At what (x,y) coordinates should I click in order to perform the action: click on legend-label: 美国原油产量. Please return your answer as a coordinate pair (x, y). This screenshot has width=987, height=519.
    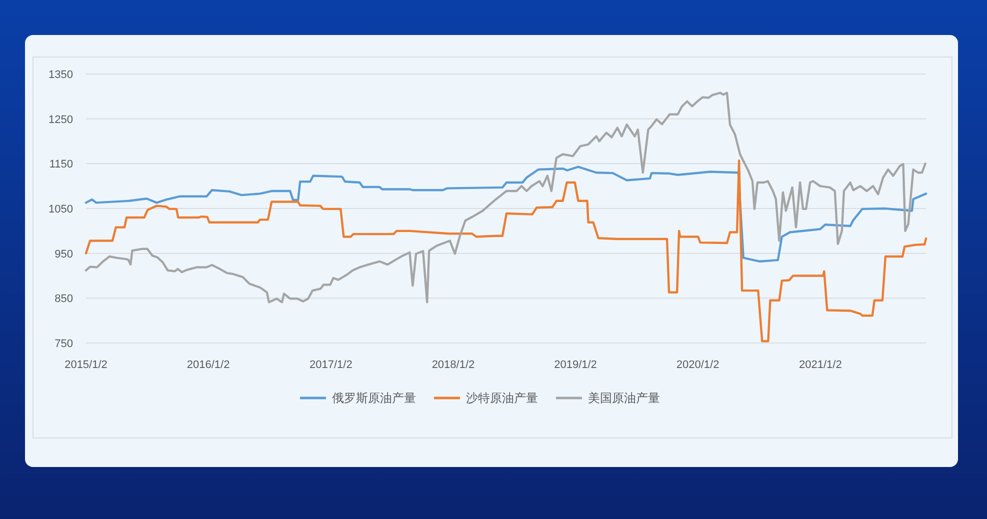
    Looking at the image, I should click on (624, 398).